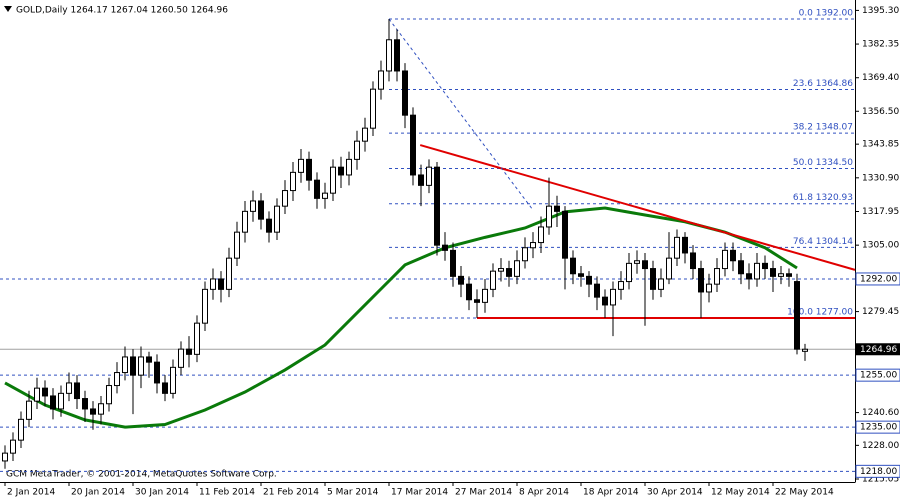 The image size is (900, 500). Describe the element at coordinates (8, 9) in the screenshot. I see `menu-icon` at that location.